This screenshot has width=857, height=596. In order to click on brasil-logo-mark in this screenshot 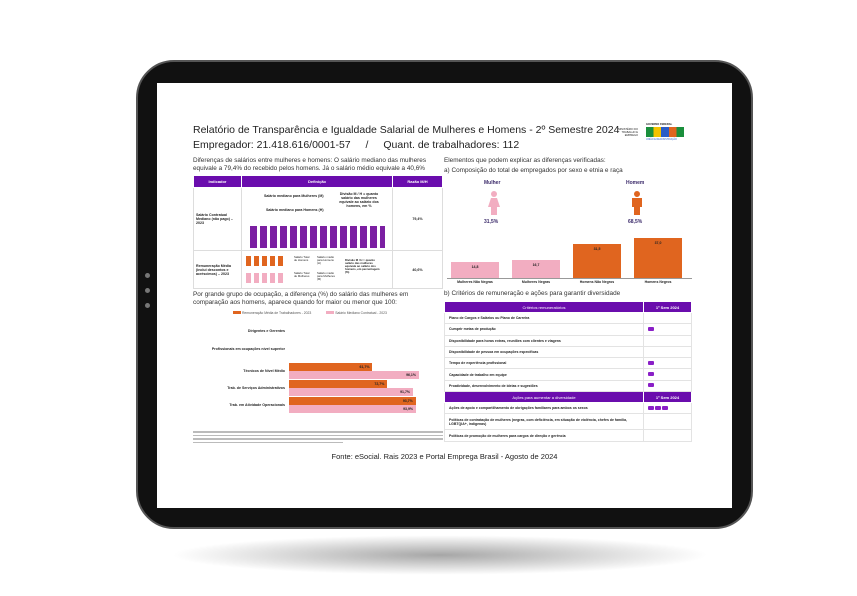, I will do `click(665, 132)`.